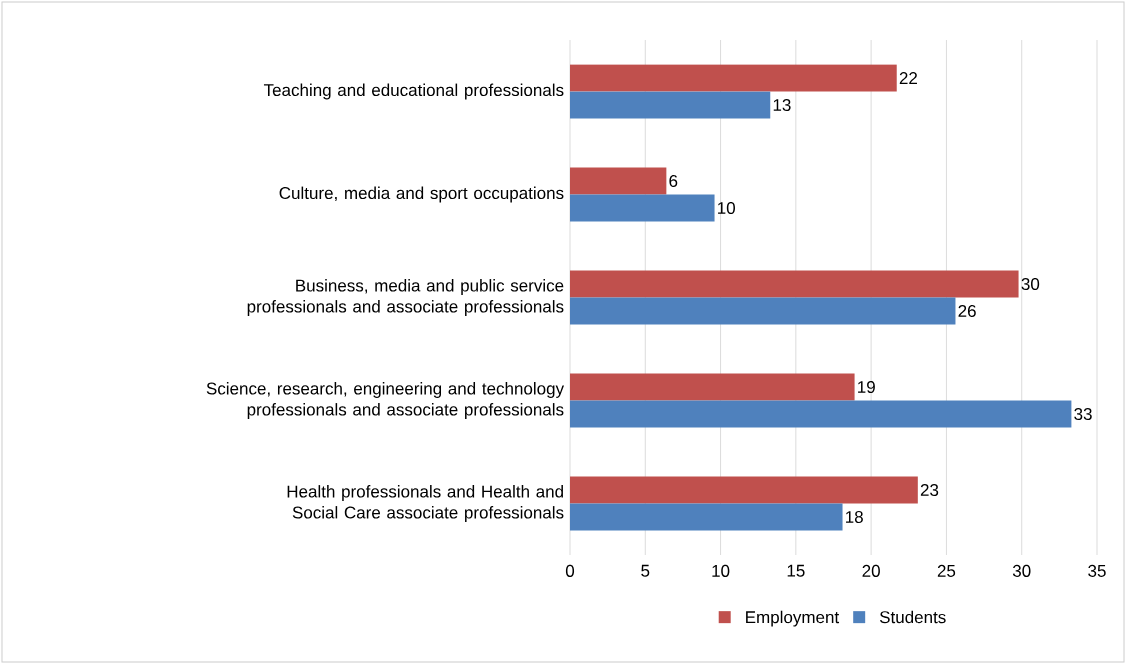 This screenshot has width=1126, height=664. I want to click on x-tick-label: 35, so click(1097, 570).